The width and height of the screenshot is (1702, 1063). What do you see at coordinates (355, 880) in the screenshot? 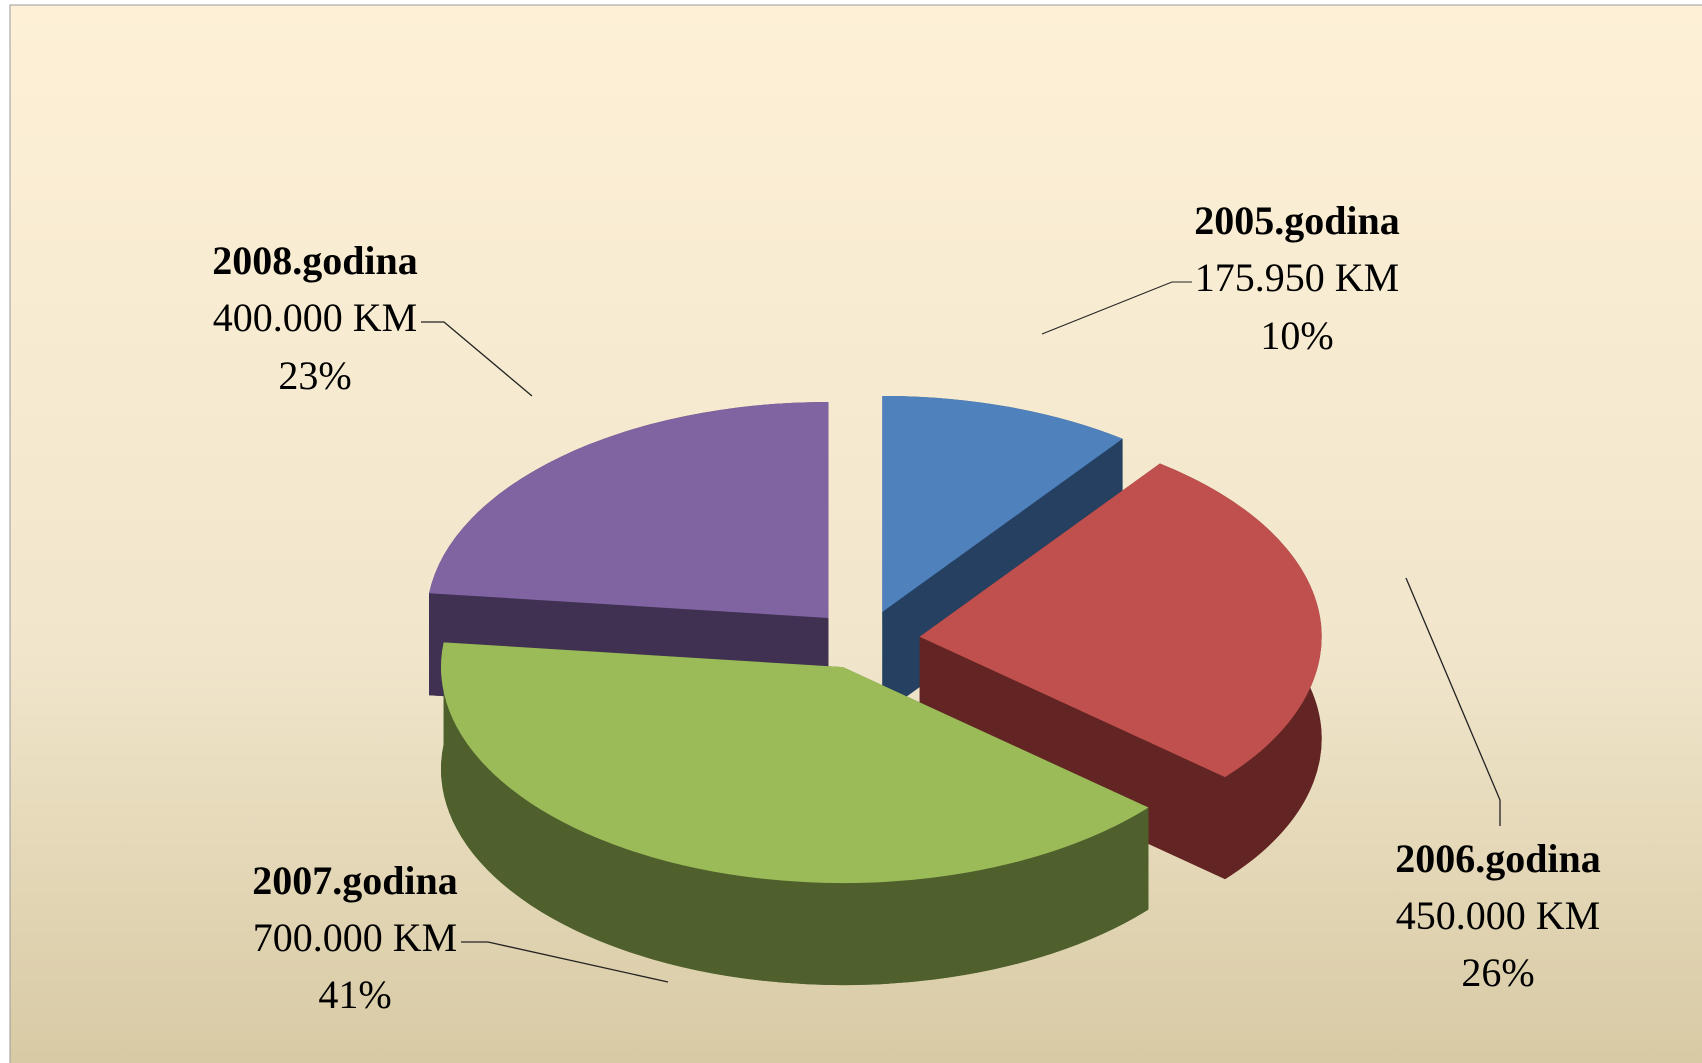
I see `category-label: 2007.godina` at bounding box center [355, 880].